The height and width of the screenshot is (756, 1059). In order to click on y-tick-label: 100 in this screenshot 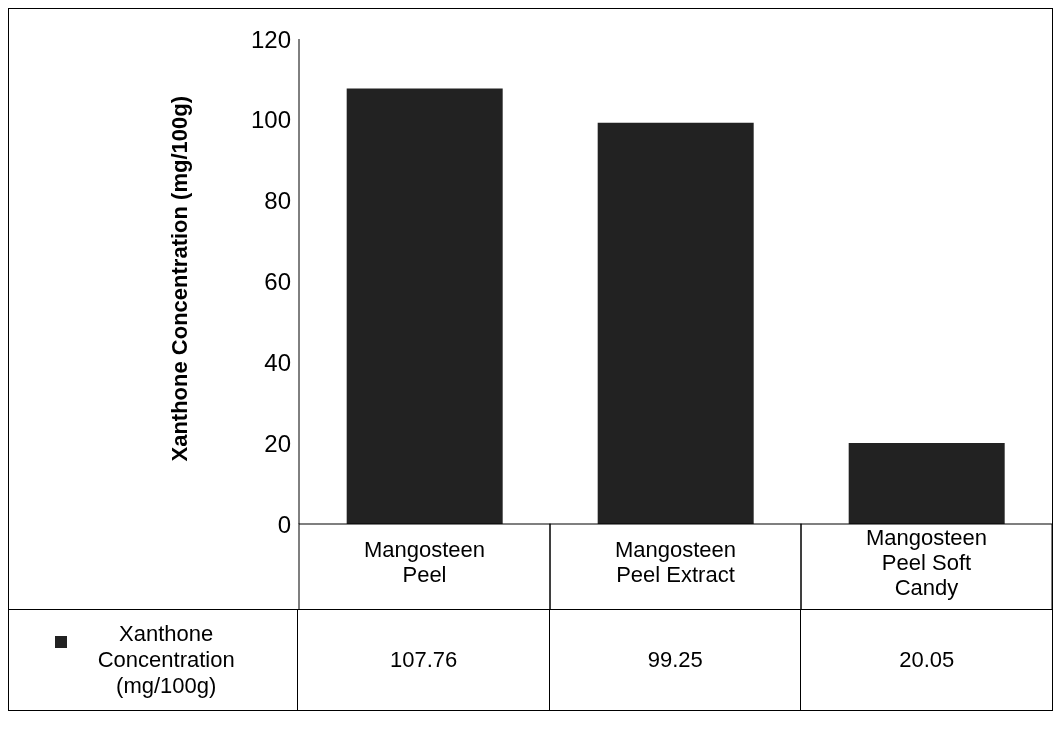, I will do `click(270, 120)`.